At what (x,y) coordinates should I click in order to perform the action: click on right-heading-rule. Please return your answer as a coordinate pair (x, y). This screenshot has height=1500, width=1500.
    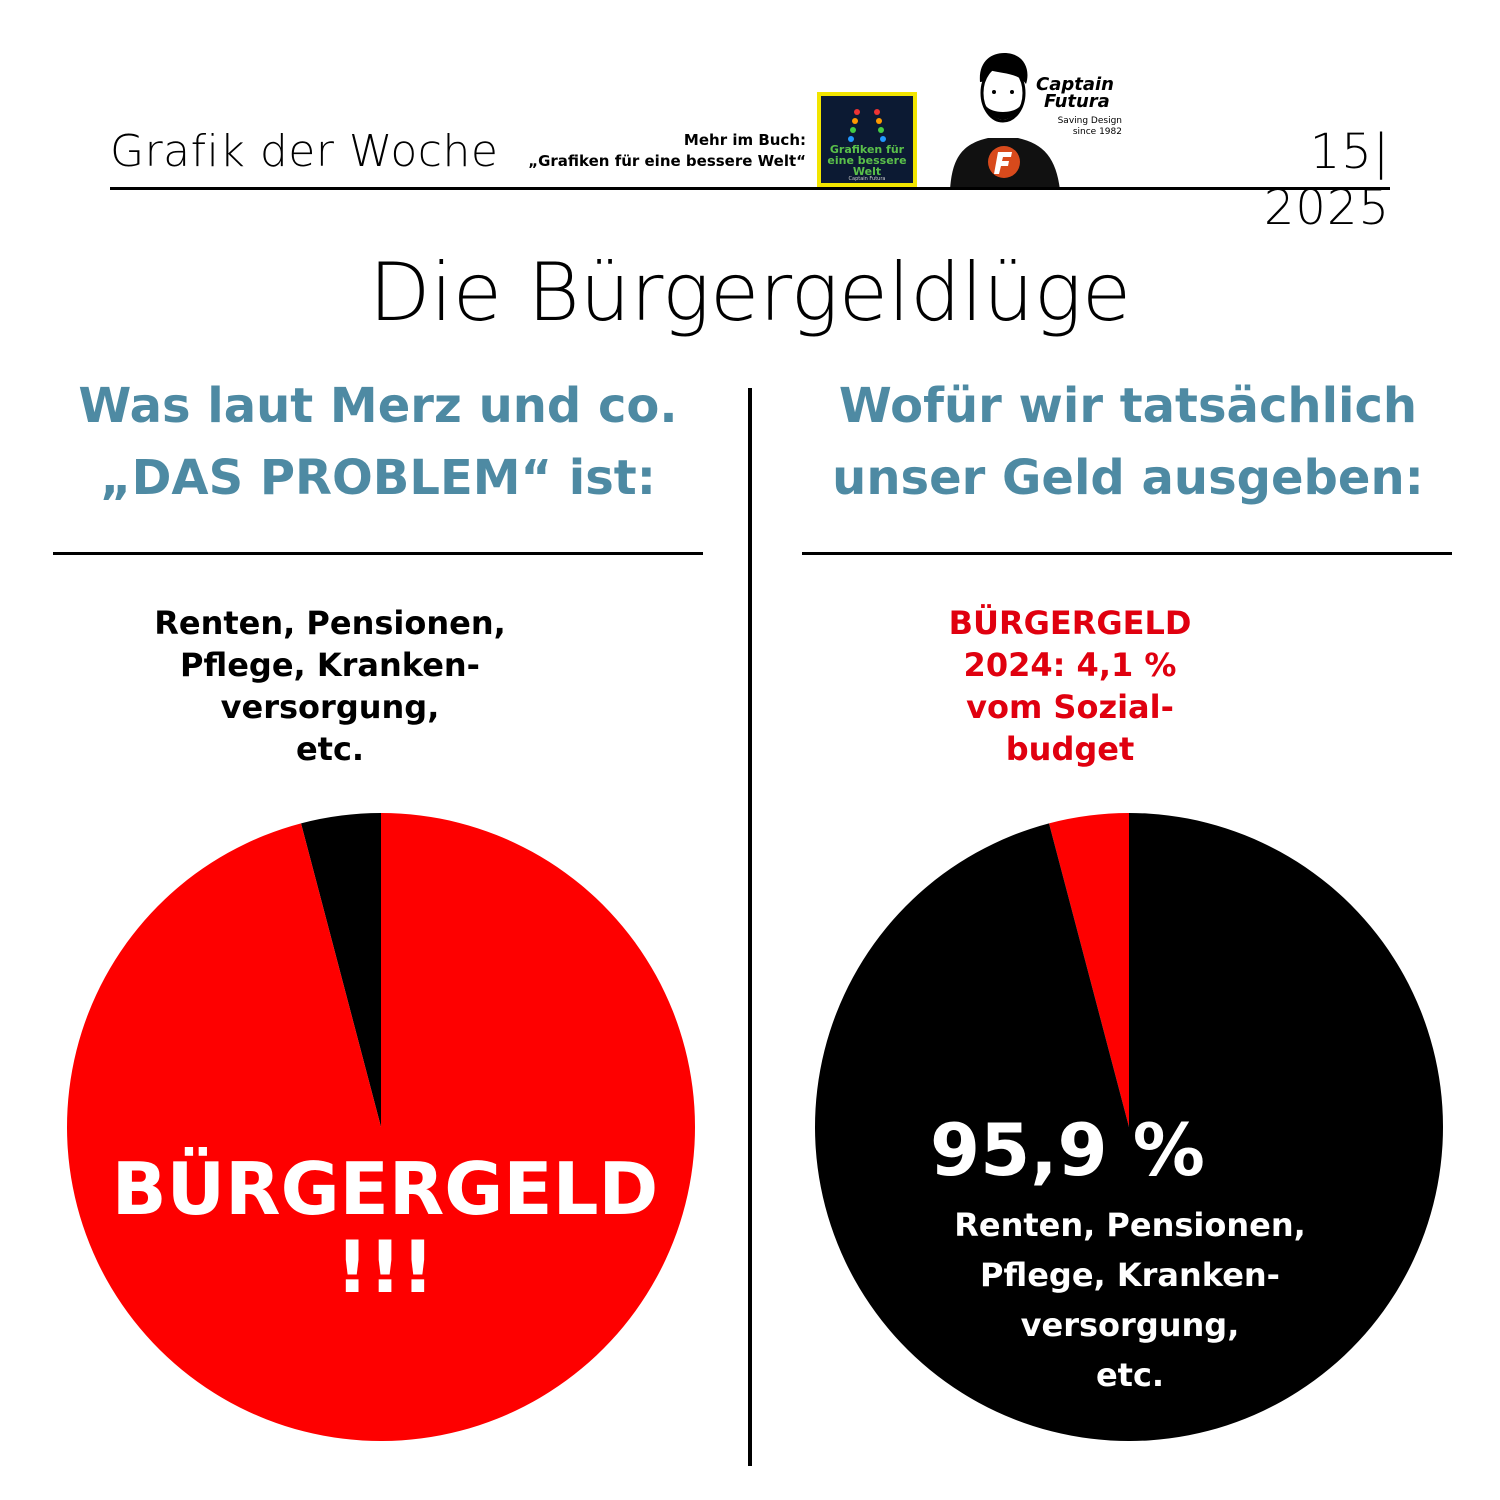
    Looking at the image, I should click on (1127, 553).